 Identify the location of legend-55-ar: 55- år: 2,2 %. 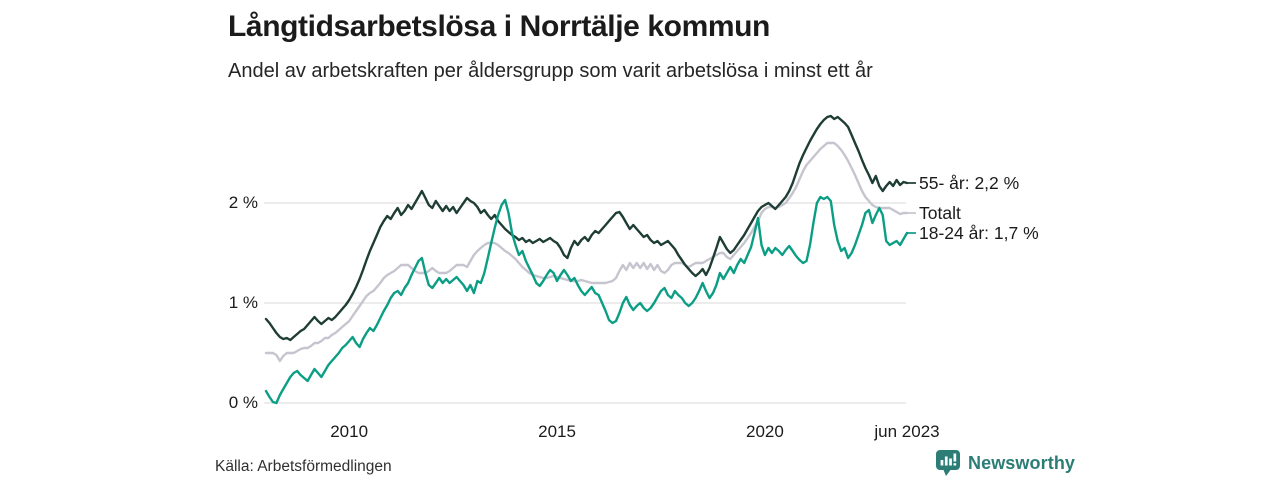
(962, 183).